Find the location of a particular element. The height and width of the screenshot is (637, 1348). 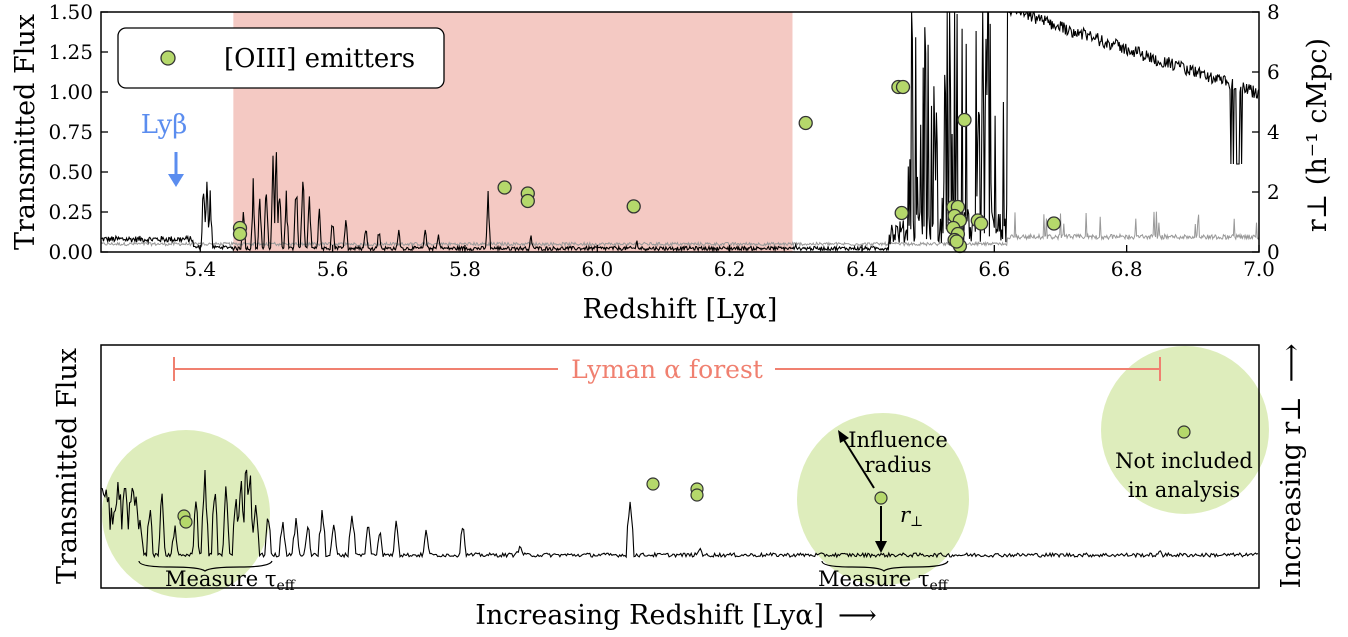

influence-label-1: Influence is located at coordinates (898, 440).